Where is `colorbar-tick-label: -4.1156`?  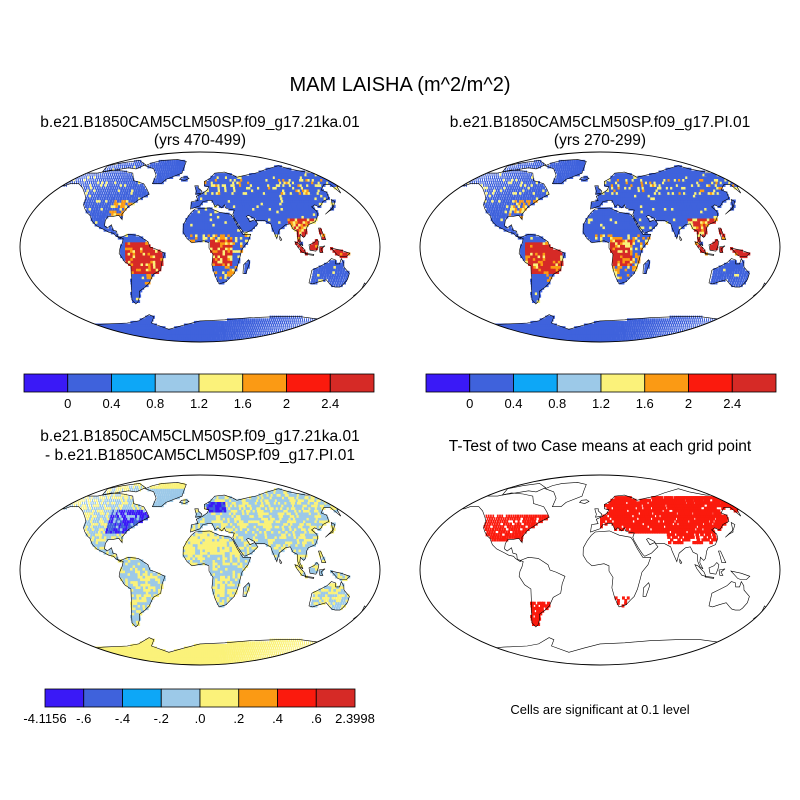 colorbar-tick-label: -4.1156 is located at coordinates (44, 718).